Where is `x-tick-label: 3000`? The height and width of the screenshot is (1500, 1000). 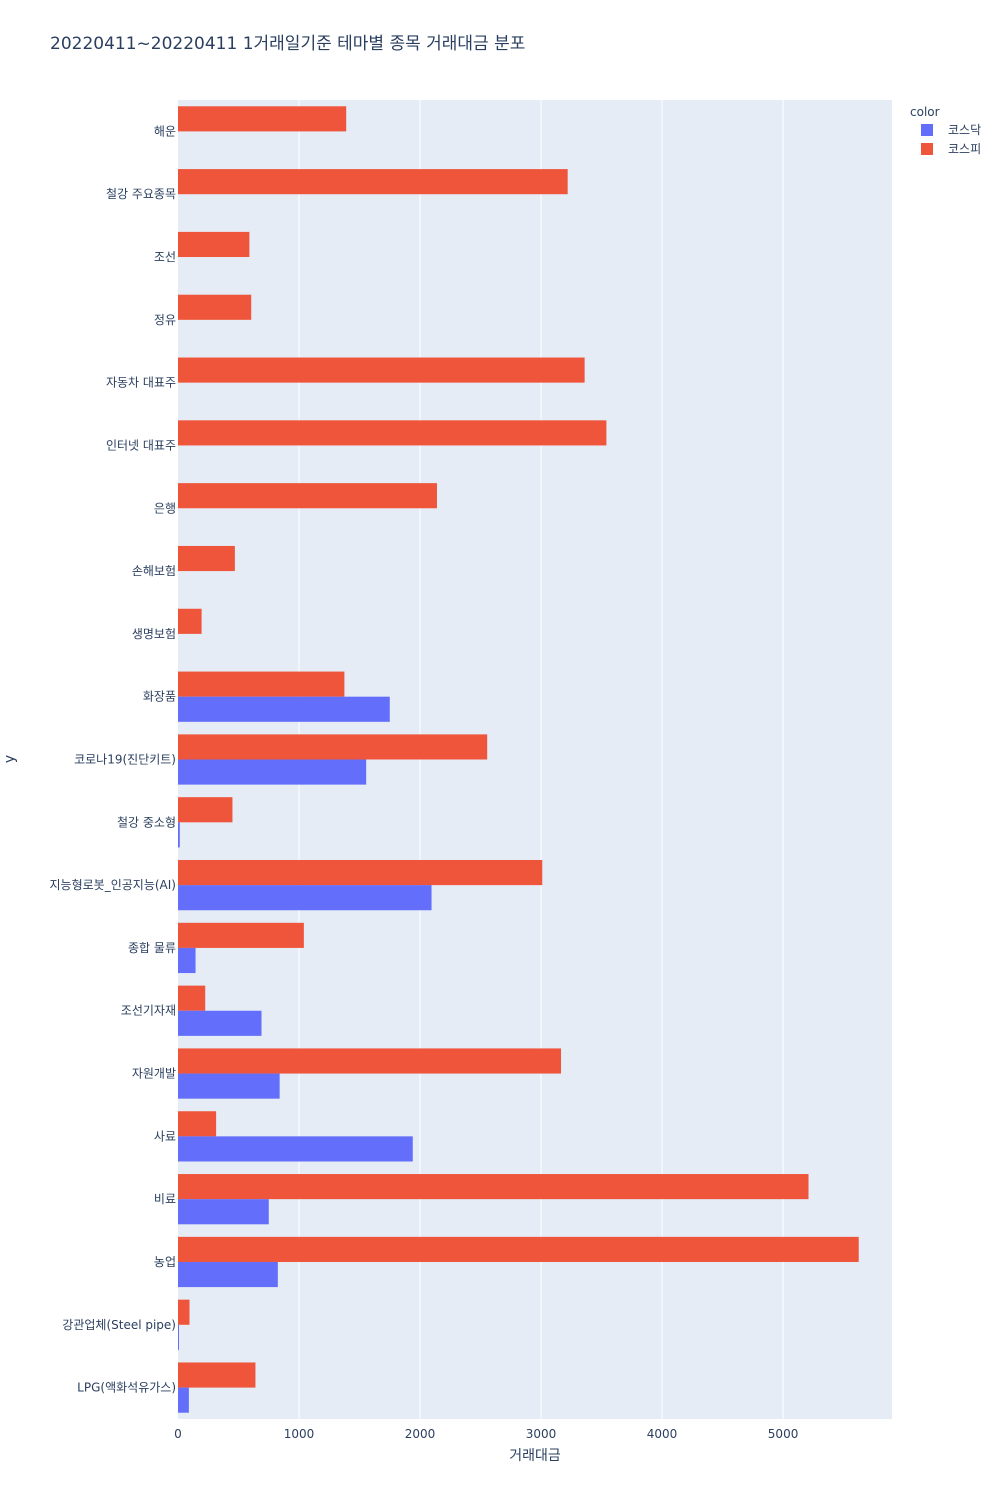
x-tick-label: 3000 is located at coordinates (541, 1434).